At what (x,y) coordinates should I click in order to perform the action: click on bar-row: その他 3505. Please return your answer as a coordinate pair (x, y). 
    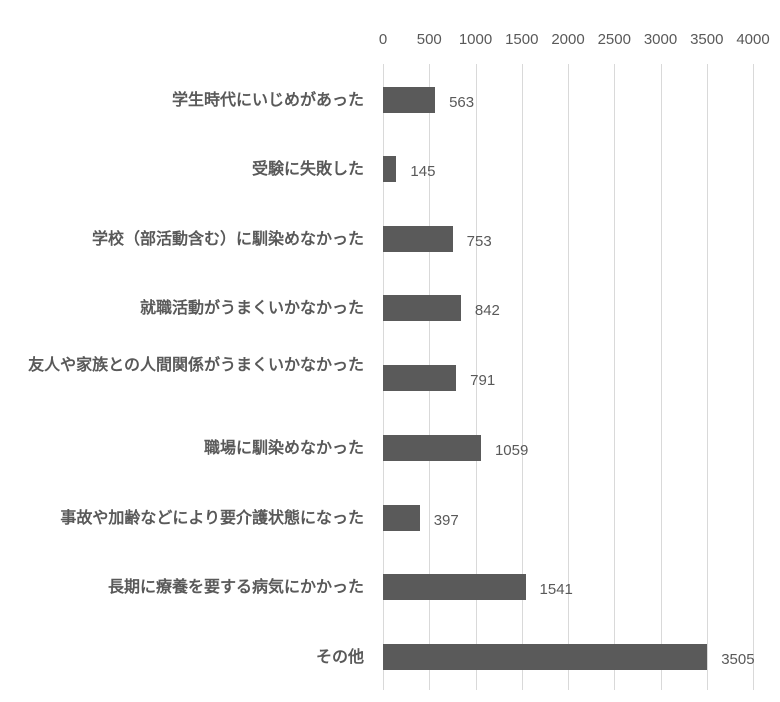
    Looking at the image, I should click on (390, 657).